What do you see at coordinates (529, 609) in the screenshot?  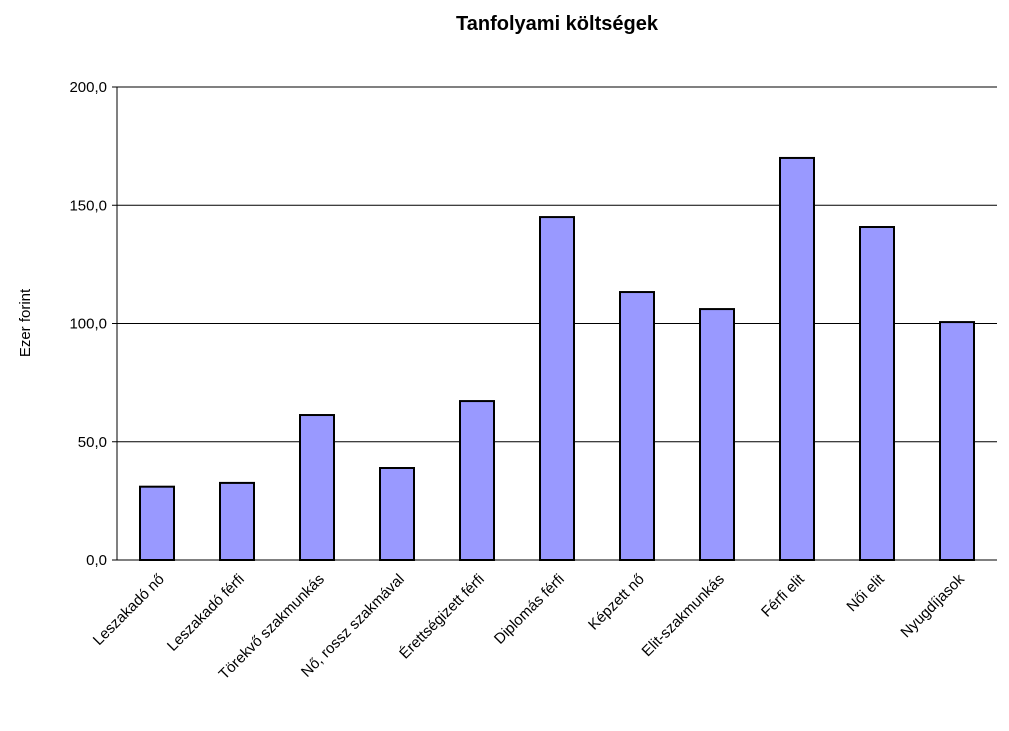 I see `x-tick-label: Diplomás férfi` at bounding box center [529, 609].